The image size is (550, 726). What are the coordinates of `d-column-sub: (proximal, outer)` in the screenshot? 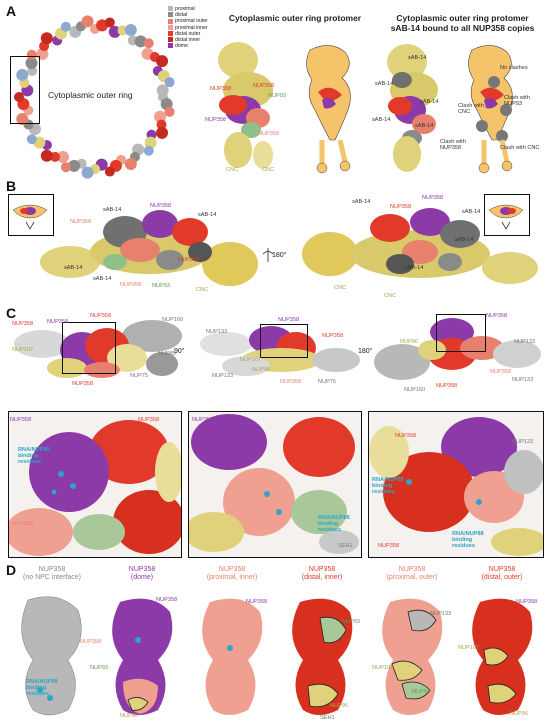 It's located at (412, 577).